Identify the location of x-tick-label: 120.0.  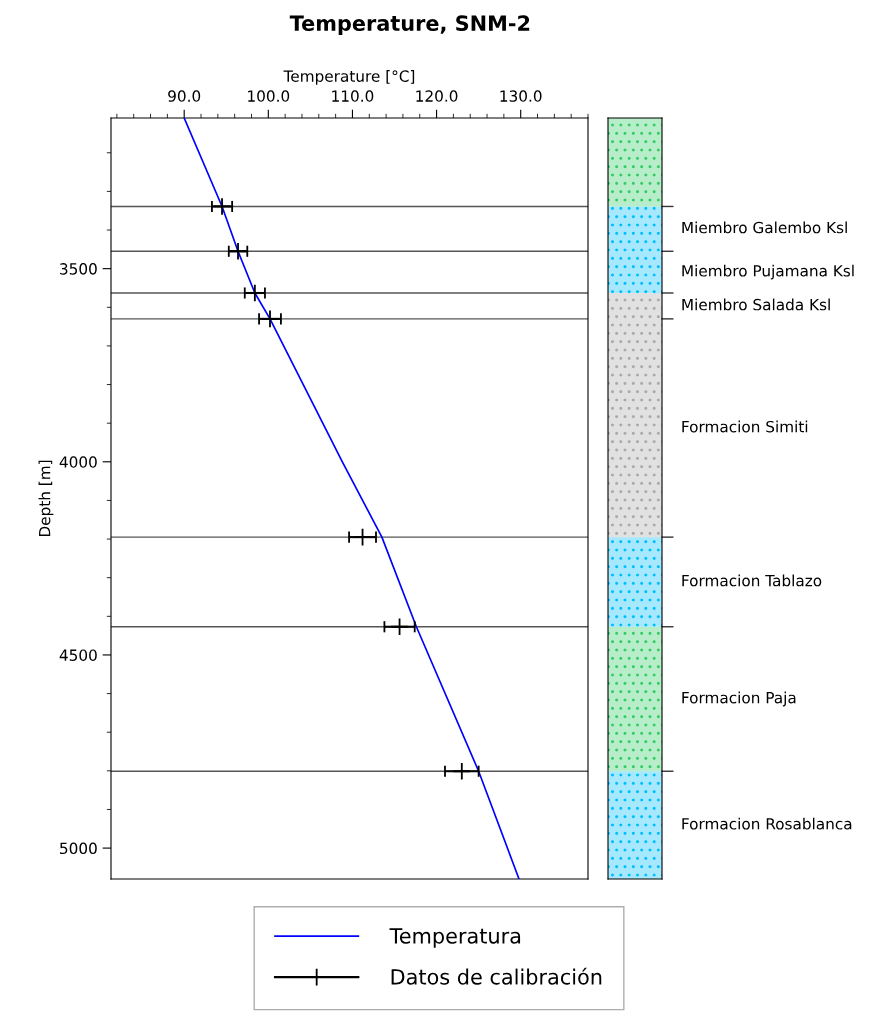
(437, 96).